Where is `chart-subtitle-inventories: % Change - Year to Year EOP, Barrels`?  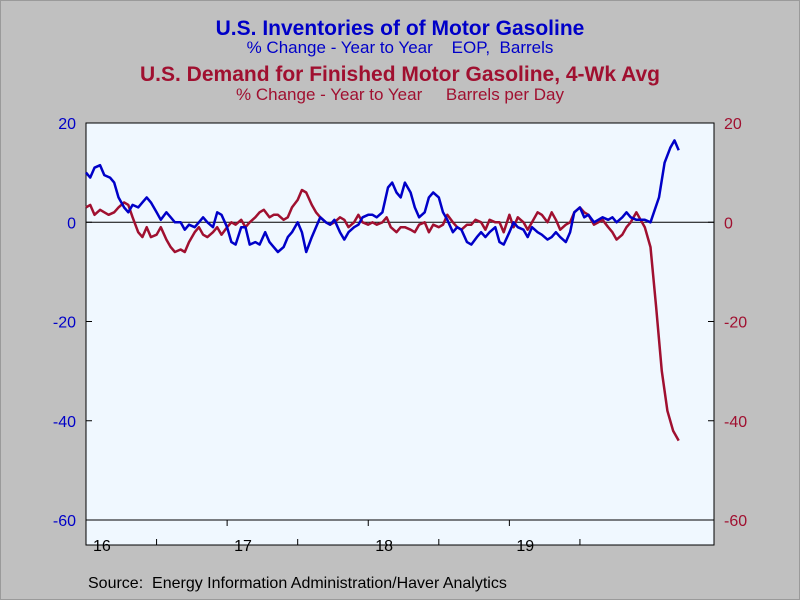 chart-subtitle-inventories: % Change - Year to Year EOP, Barrels is located at coordinates (400, 47).